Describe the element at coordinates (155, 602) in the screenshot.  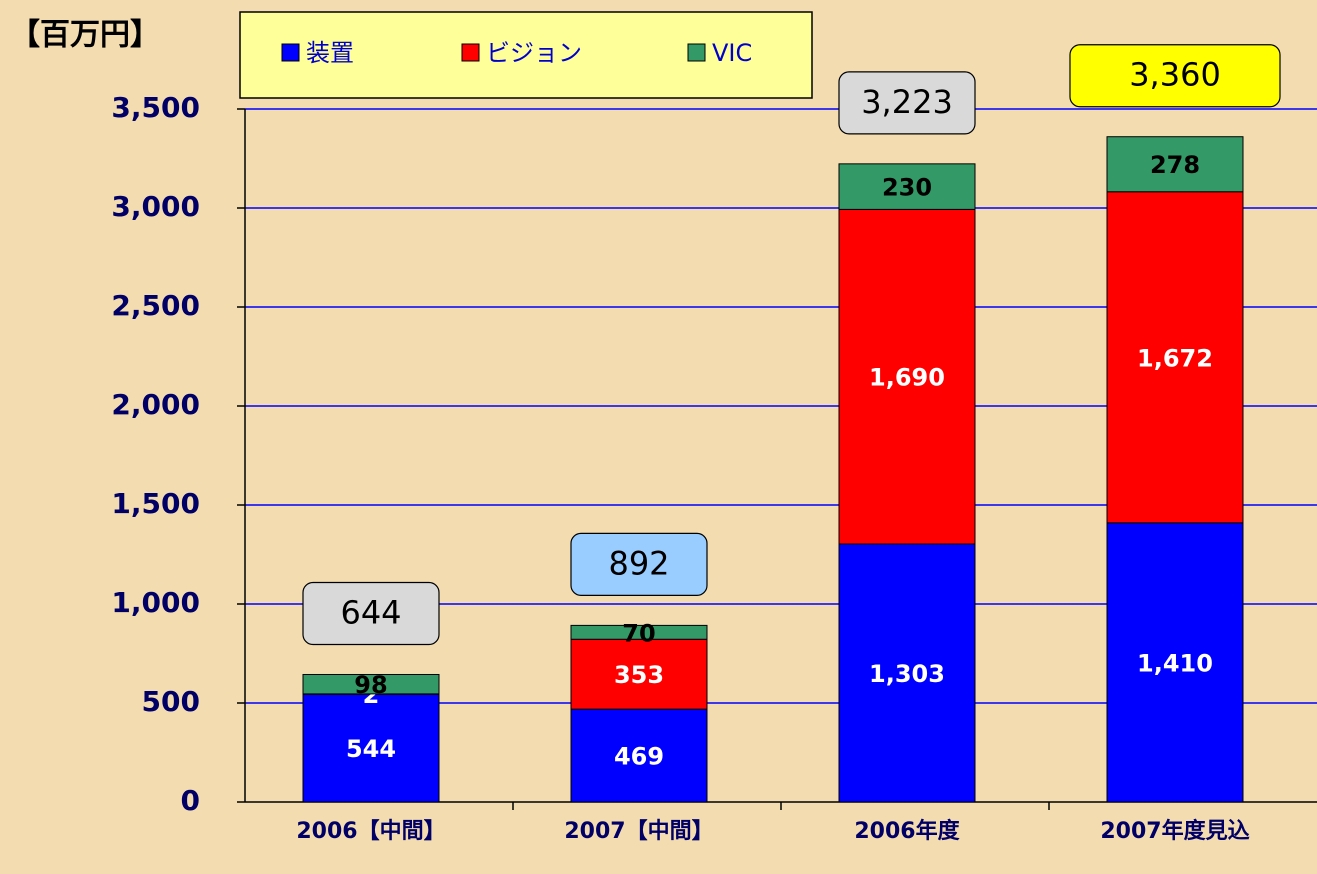
I see `y-tick-label: 1,000` at that location.